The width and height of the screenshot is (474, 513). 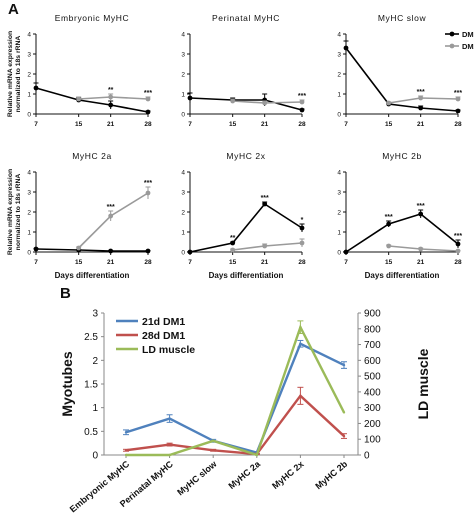 I want to click on chart-perinatal-myhc: Perinatal MyHC 0 1 2 3 4 7 15 21 28 ***, so click(x=243, y=70).